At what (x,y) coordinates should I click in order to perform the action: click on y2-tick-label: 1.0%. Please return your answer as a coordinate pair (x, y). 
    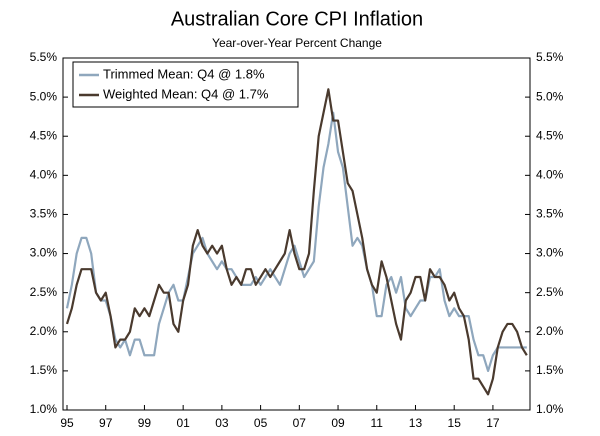
    Looking at the image, I should click on (550, 409).